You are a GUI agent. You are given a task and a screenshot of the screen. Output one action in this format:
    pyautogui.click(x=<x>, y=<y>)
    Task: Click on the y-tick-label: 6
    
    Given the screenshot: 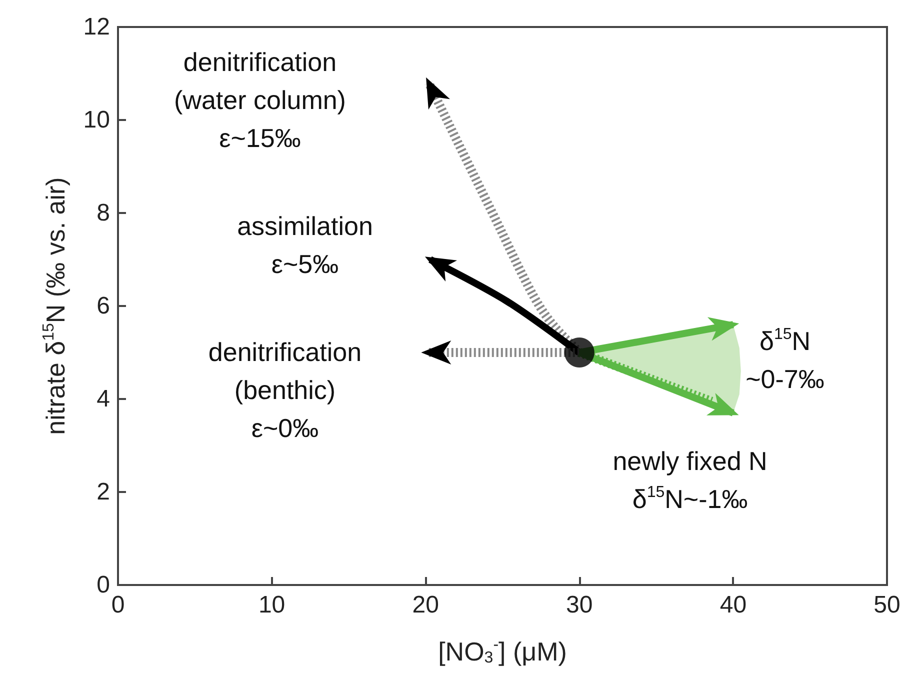 What is the action you would take?
    pyautogui.click(x=103, y=306)
    